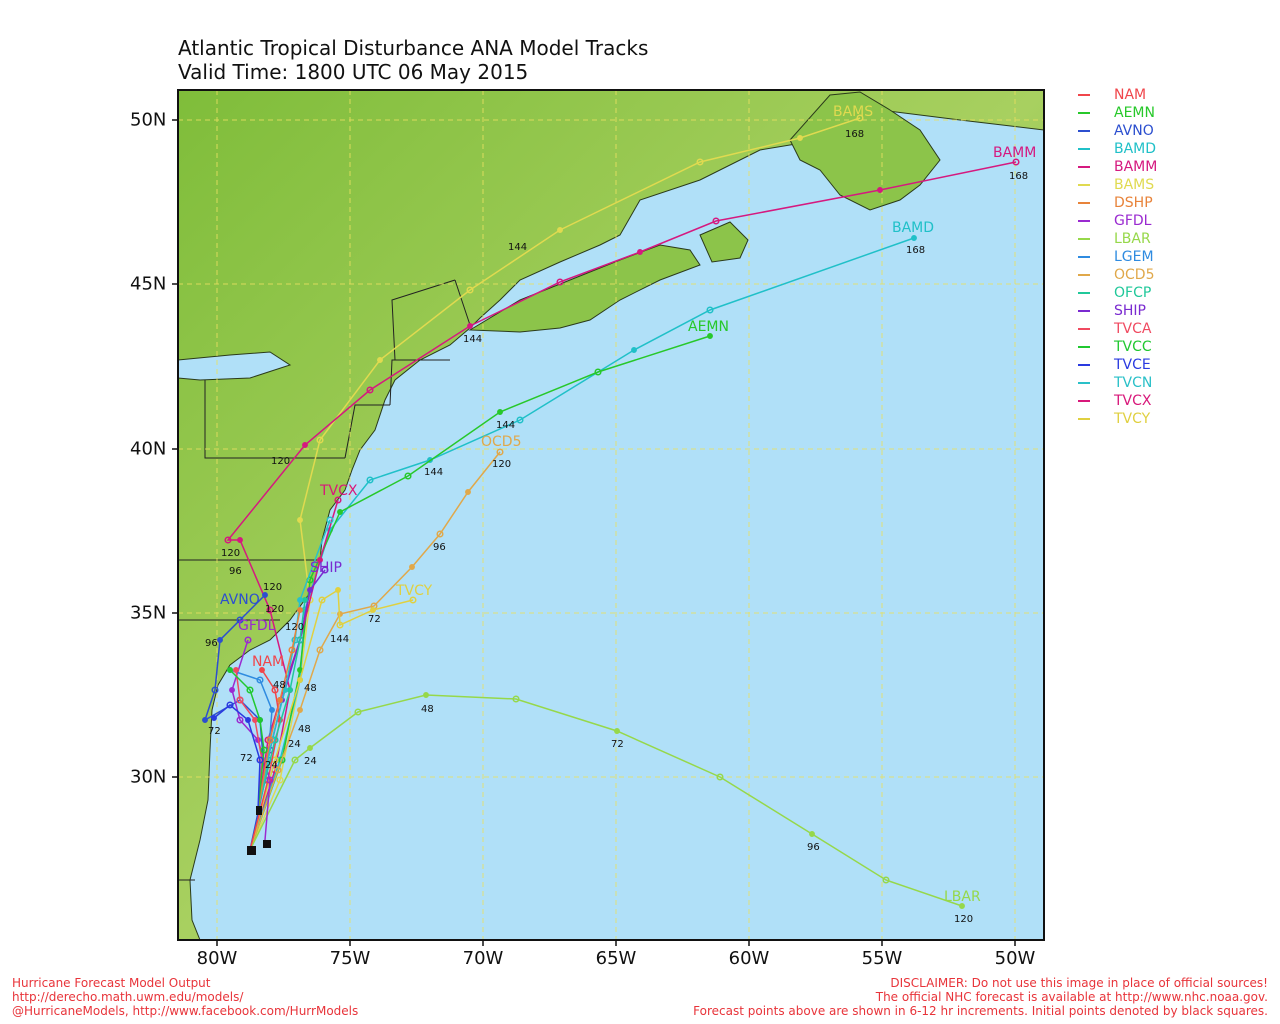  What do you see at coordinates (148, 120) in the screenshot?
I see `lat-label: 50N` at bounding box center [148, 120].